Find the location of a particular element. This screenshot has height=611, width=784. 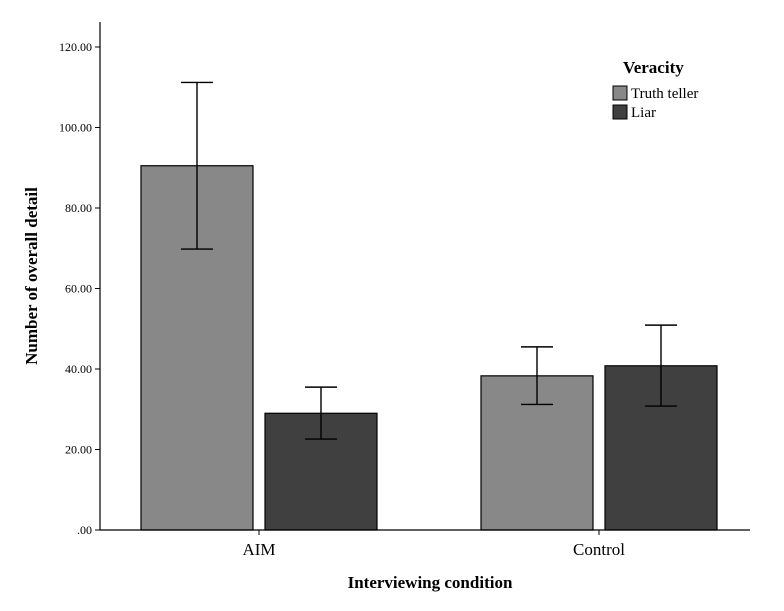

y-tick-label: 60.00 is located at coordinates (78, 289).